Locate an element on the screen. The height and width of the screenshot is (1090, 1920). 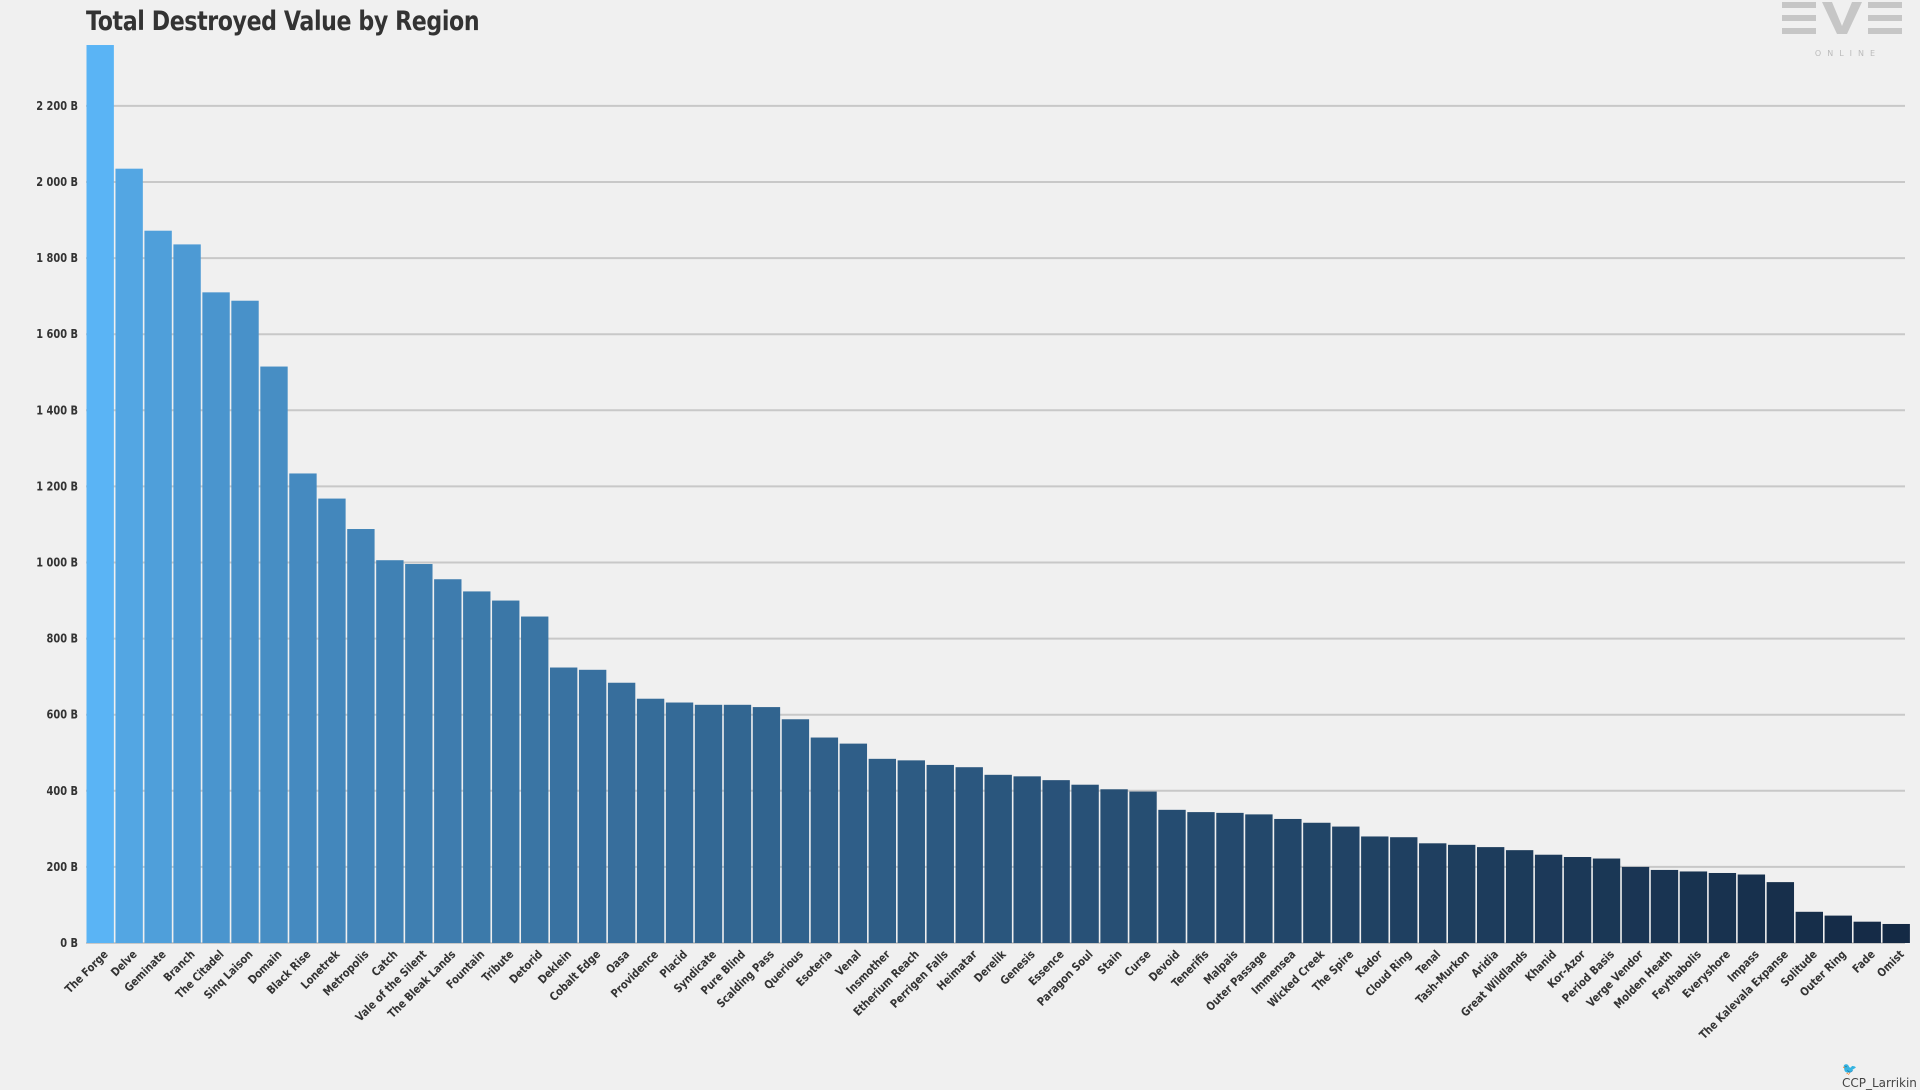
bar-genesis is located at coordinates (1027, 859).